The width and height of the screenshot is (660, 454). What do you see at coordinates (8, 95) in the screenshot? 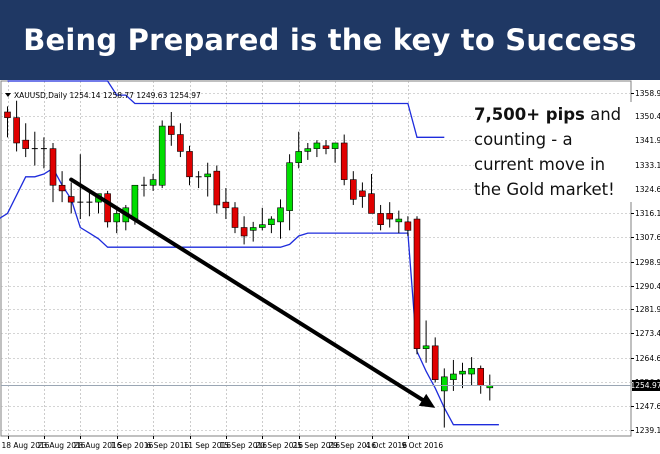
I see `dropdown-triangle-icon` at bounding box center [8, 95].